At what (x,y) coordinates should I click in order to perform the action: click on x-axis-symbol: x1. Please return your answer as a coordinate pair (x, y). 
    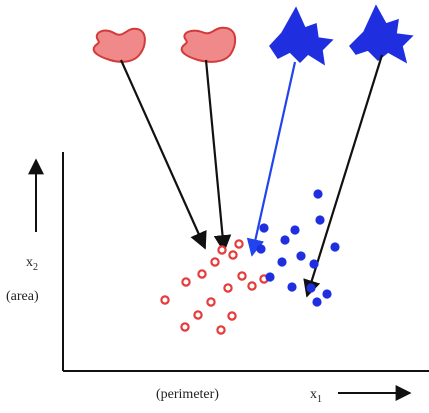
    Looking at the image, I should click on (316, 396).